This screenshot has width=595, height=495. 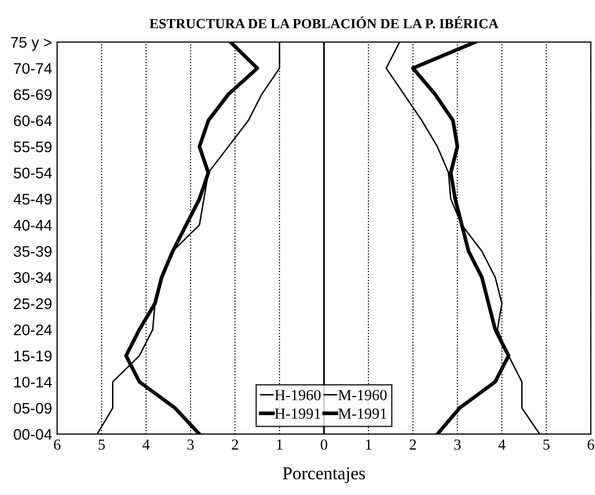 What do you see at coordinates (31, 44) in the screenshot?
I see `y-tick-label: 75 y >` at bounding box center [31, 44].